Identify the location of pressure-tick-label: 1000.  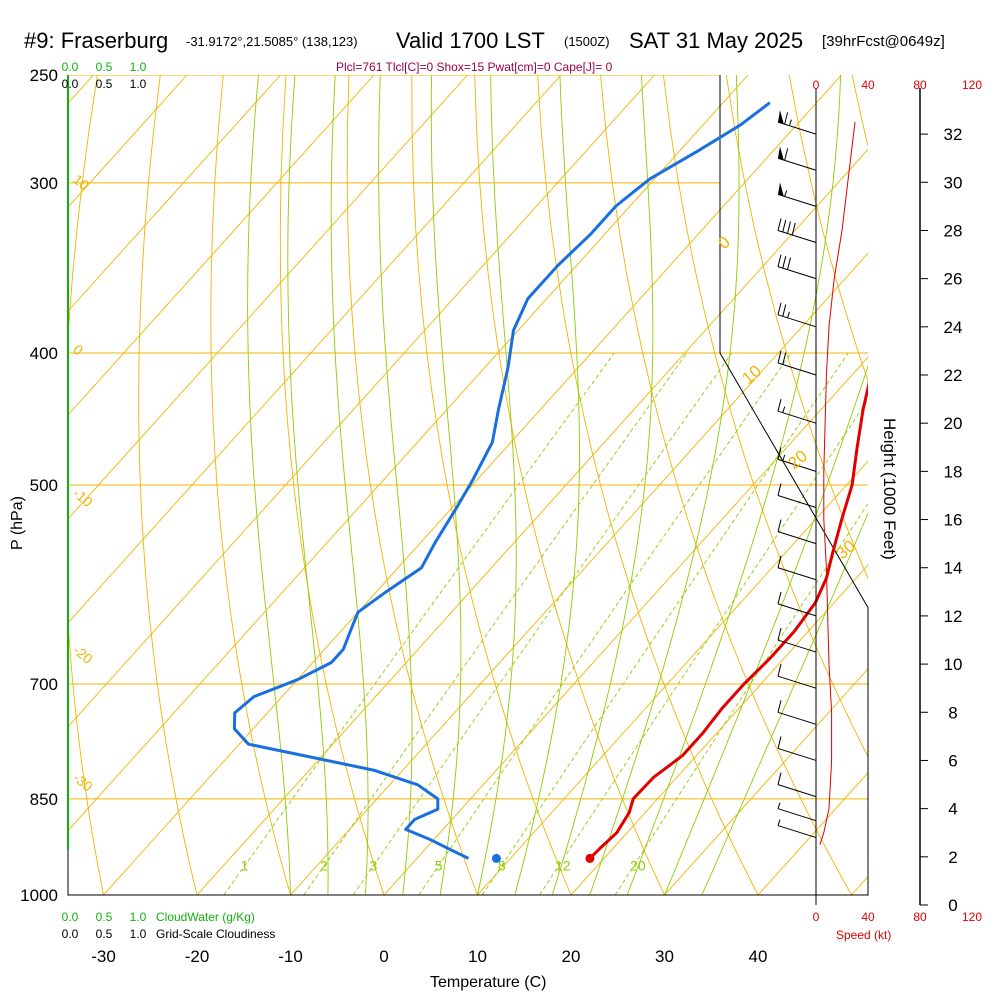
(39, 895).